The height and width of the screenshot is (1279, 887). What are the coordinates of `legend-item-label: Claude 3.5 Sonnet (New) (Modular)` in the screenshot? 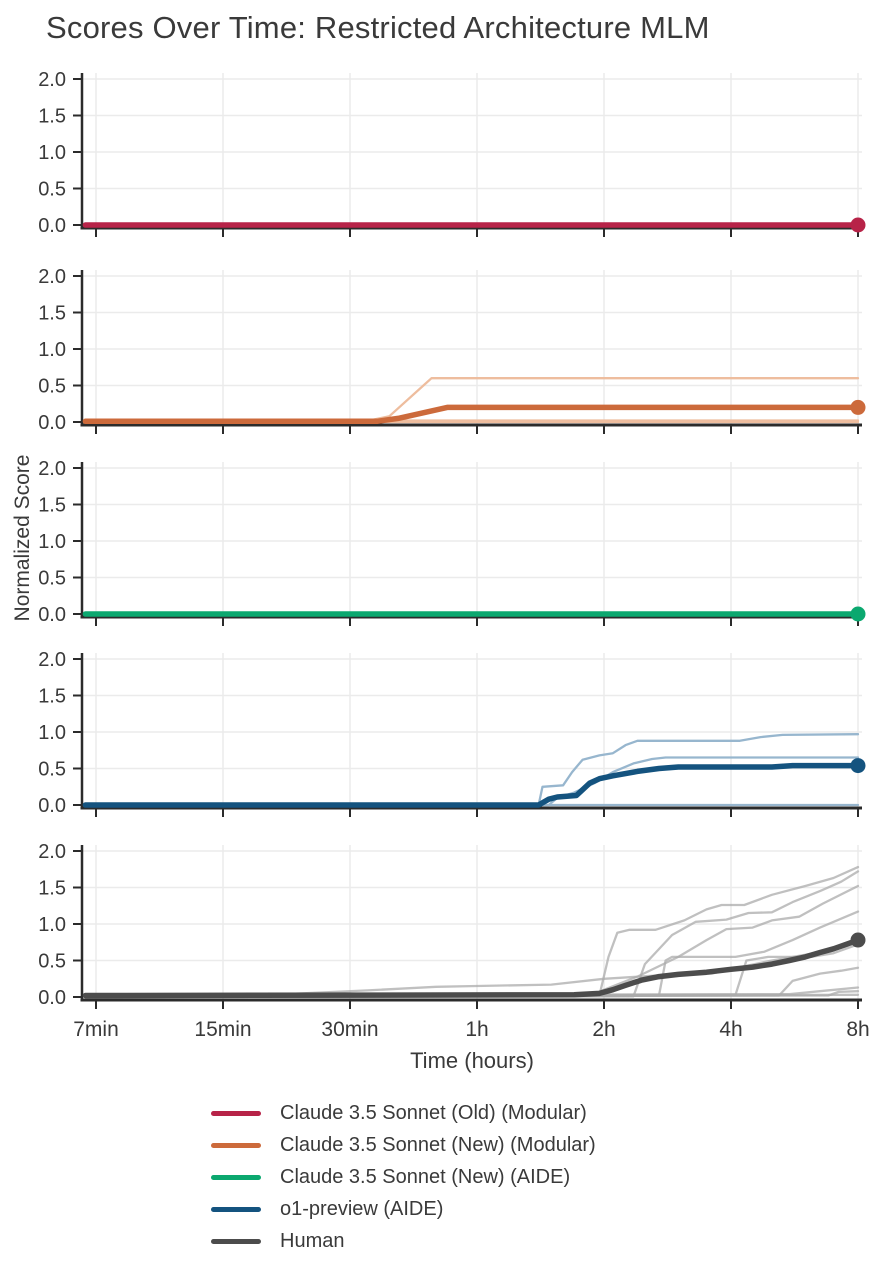 It's located at (438, 1144).